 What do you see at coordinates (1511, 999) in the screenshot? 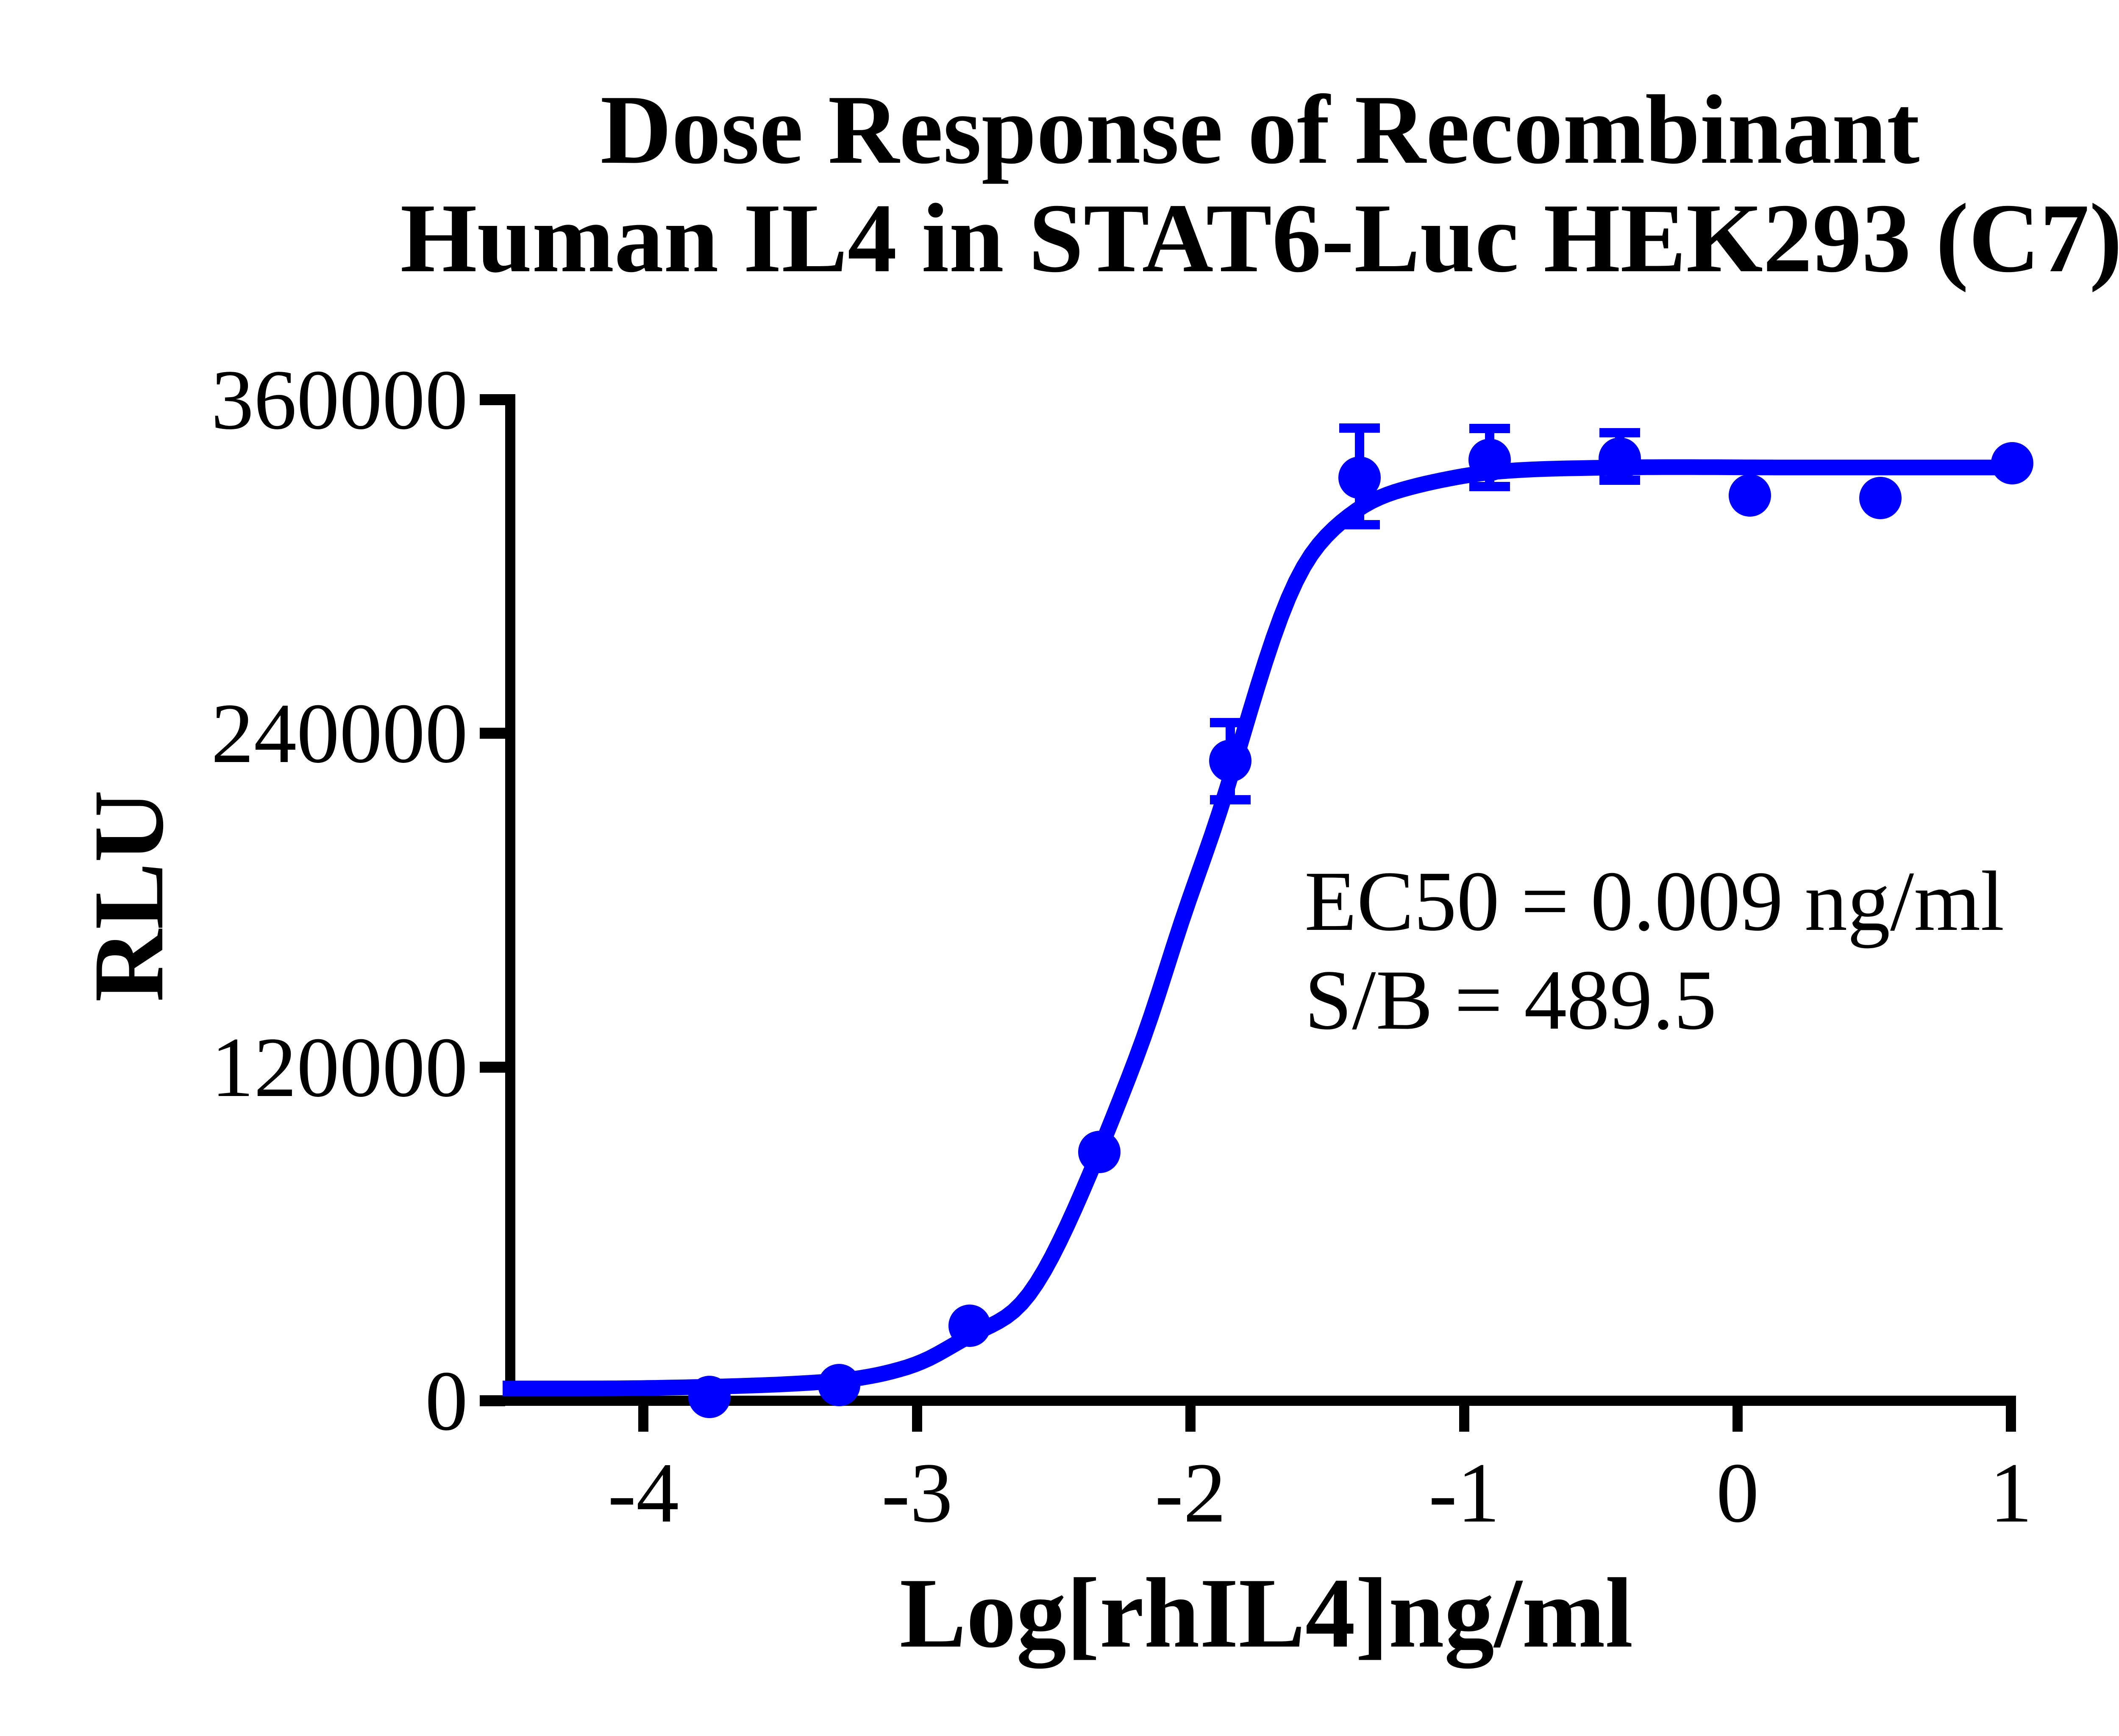
I see `svg-text: S/B = 489.5` at bounding box center [1511, 999].